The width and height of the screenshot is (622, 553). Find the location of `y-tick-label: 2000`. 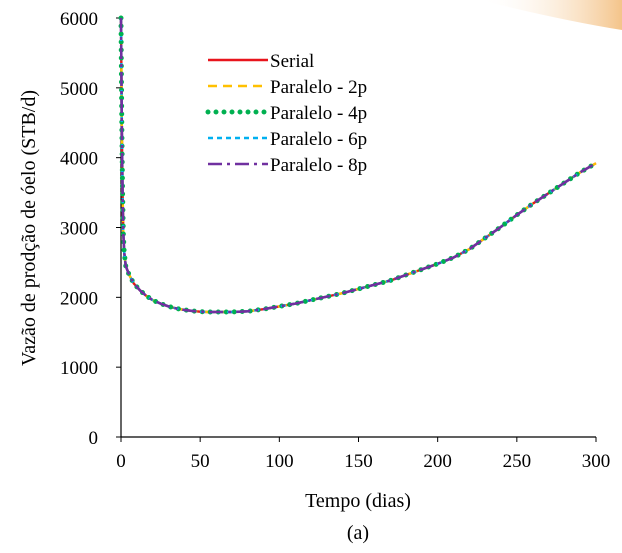

y-tick-label: 2000 is located at coordinates (79, 298).